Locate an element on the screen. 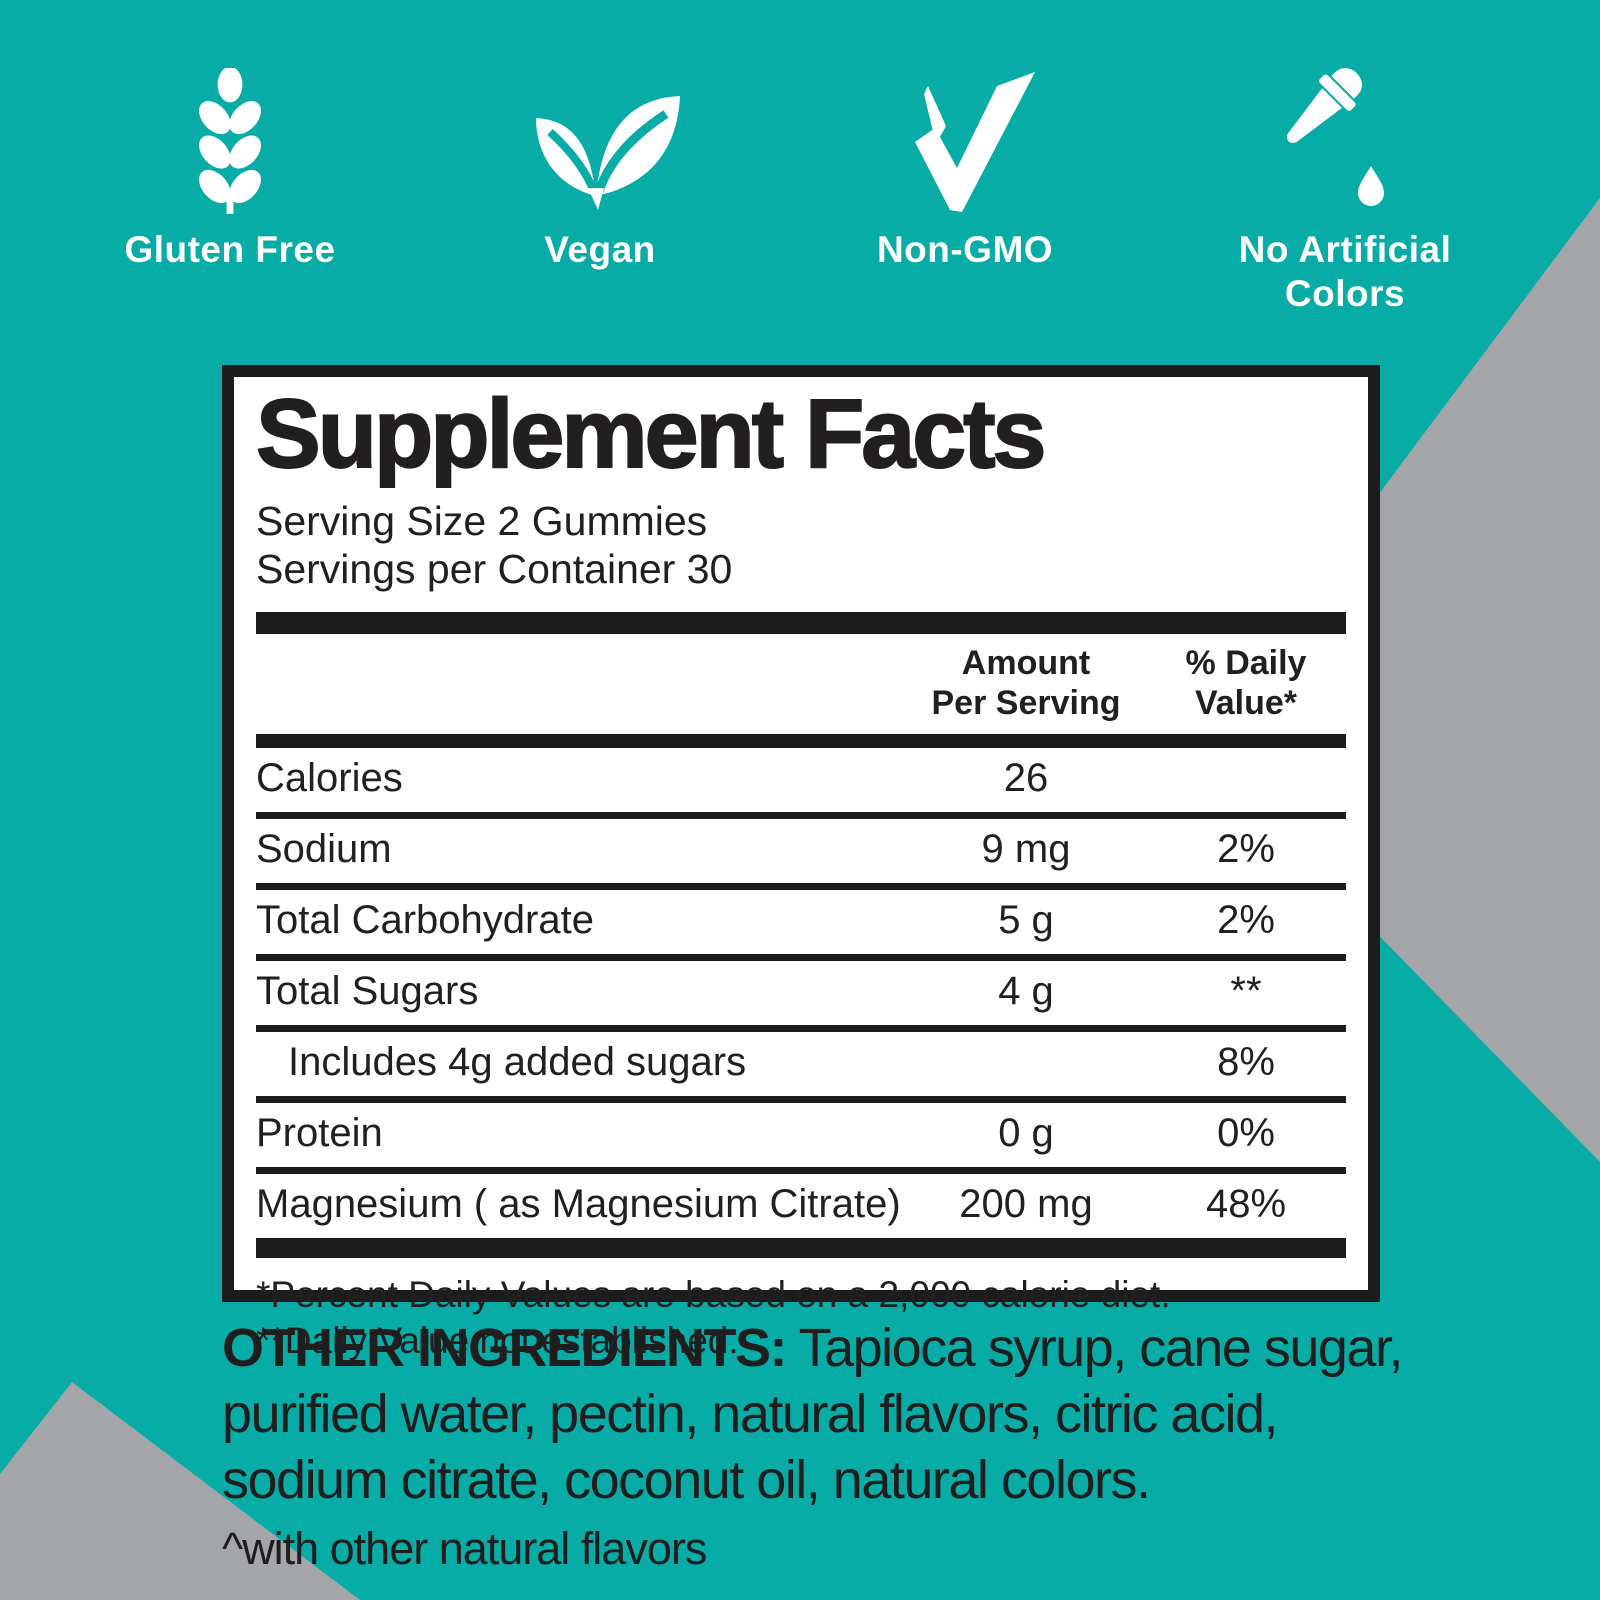 The width and height of the screenshot is (1600, 1600). badge-non-gmo: Non-GMO is located at coordinates (965, 169).